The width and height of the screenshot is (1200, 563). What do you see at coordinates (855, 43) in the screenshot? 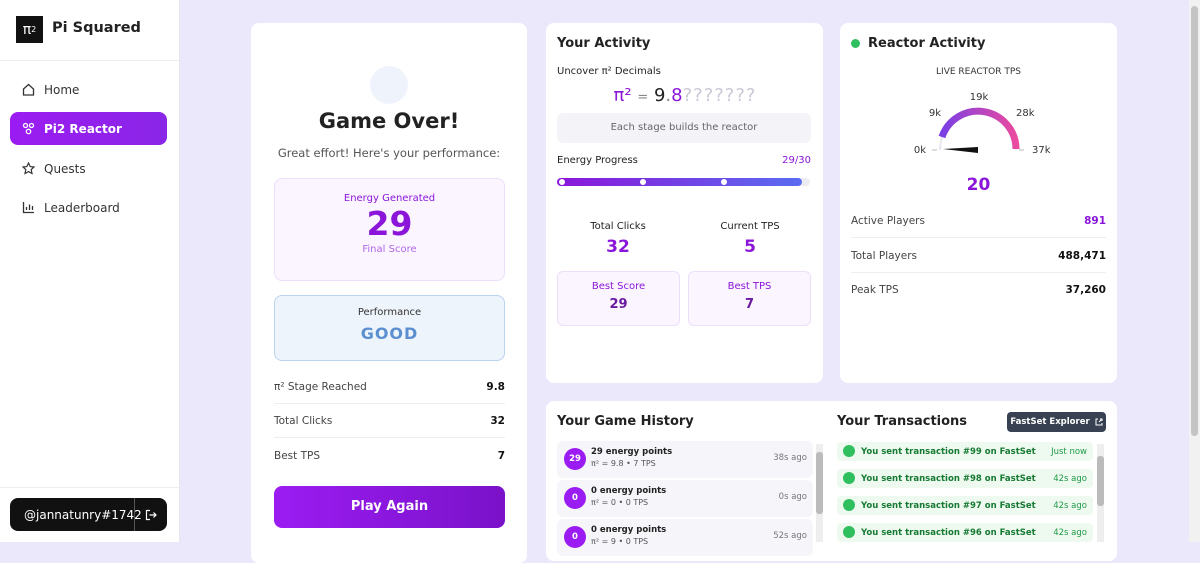
I see `live-dot` at bounding box center [855, 43].